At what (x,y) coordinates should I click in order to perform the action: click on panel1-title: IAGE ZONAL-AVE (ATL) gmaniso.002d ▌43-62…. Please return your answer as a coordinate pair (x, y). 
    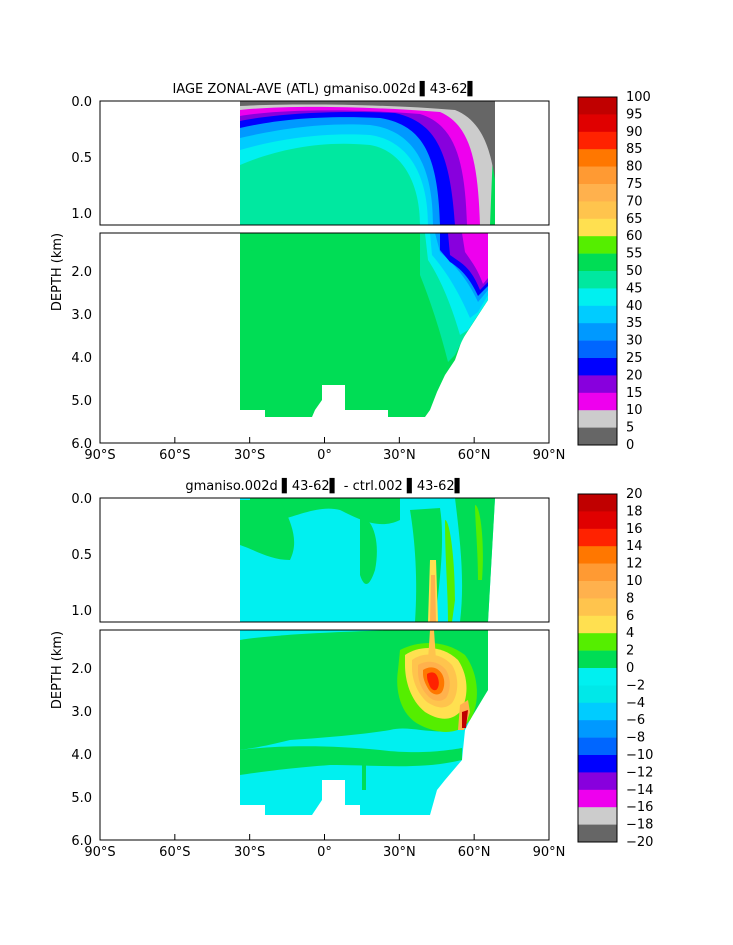
    Looking at the image, I should click on (324, 88).